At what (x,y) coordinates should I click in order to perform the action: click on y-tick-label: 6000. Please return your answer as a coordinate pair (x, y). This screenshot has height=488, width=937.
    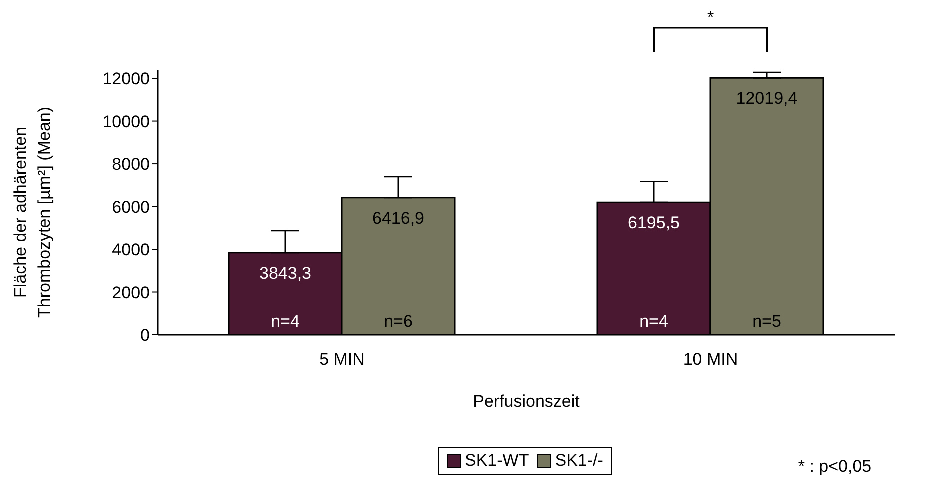
    Looking at the image, I should click on (131, 207).